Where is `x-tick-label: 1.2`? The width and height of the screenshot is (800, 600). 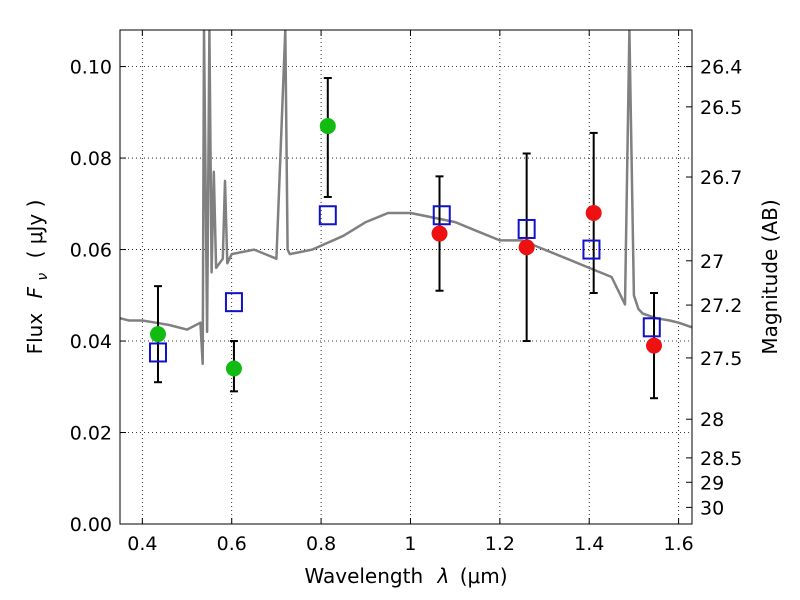
x-tick-label: 1.2 is located at coordinates (500, 544).